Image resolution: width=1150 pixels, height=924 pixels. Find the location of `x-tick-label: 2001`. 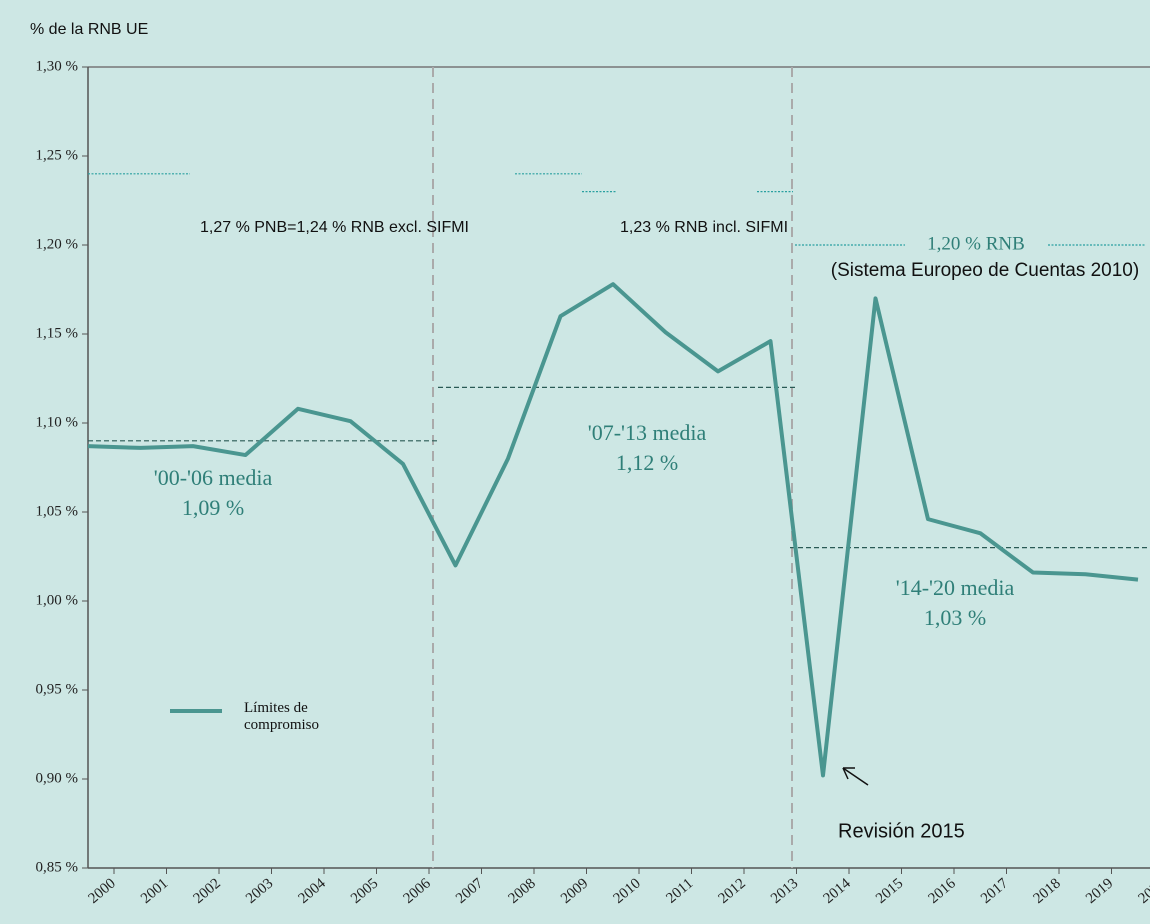

x-tick-label: 2001 is located at coordinates (154, 891).